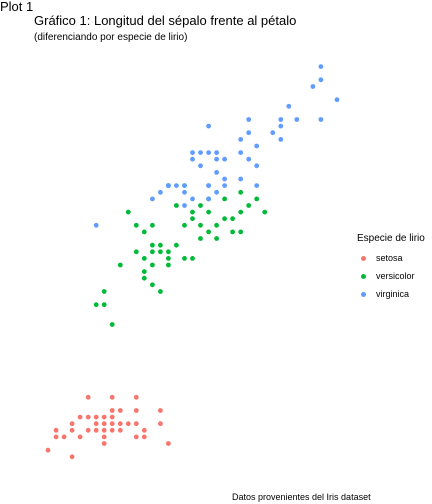  I want to click on legend-label-versicolor: versicolor, so click(395, 276).